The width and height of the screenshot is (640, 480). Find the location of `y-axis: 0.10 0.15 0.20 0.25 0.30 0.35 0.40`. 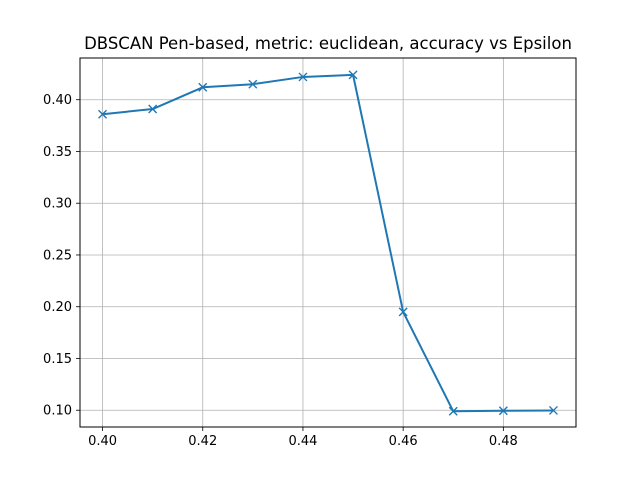

y-axis: 0.10 0.15 0.20 0.25 0.30 0.35 0.40 is located at coordinates (61, 256).